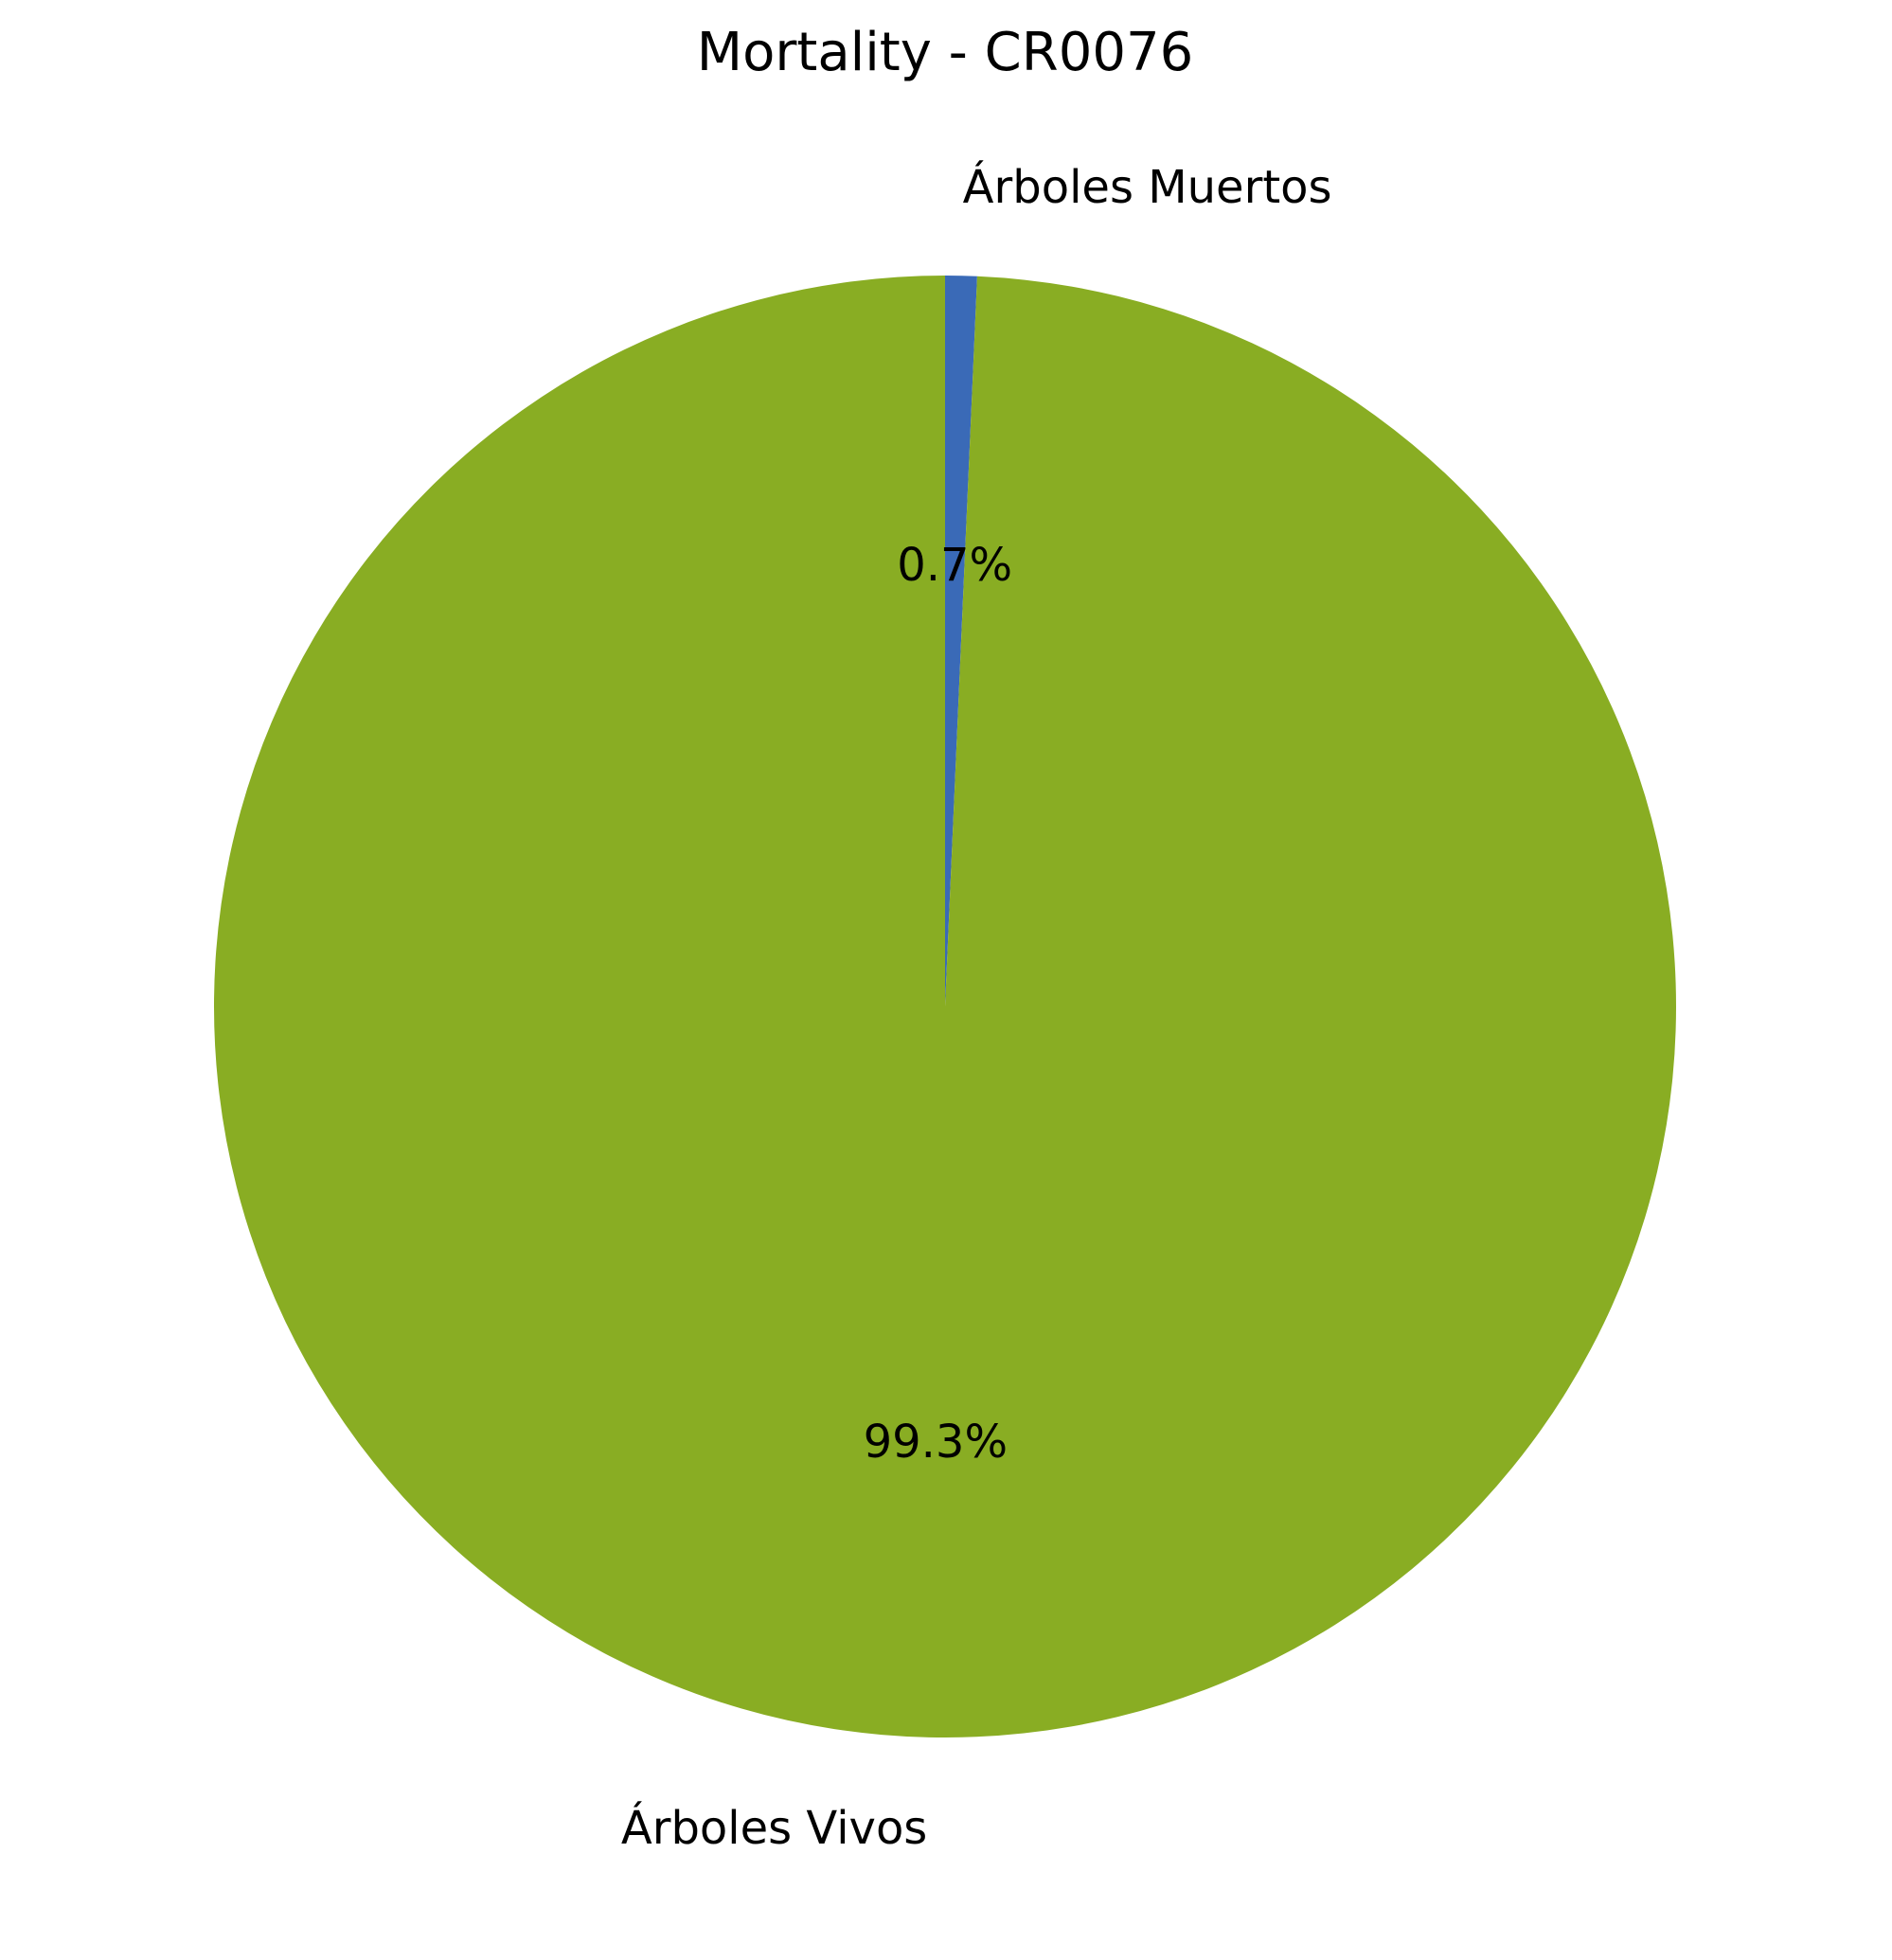  I want to click on slice-label-2: Árboles Vivos, so click(774, 1828).